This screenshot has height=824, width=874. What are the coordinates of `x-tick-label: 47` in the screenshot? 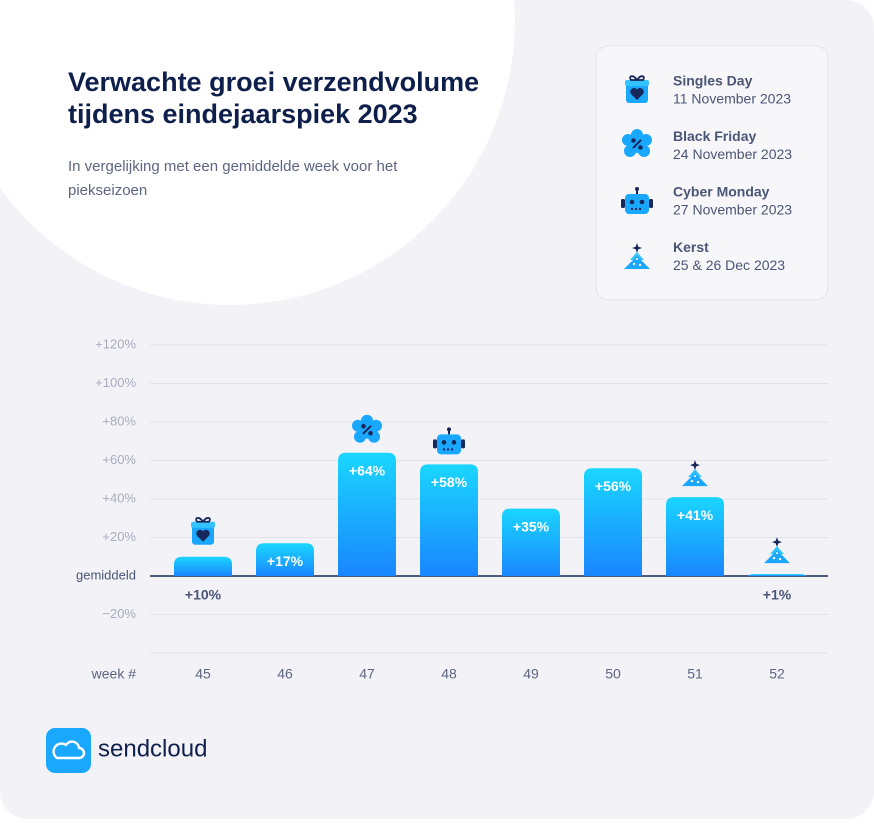 It's located at (367, 674).